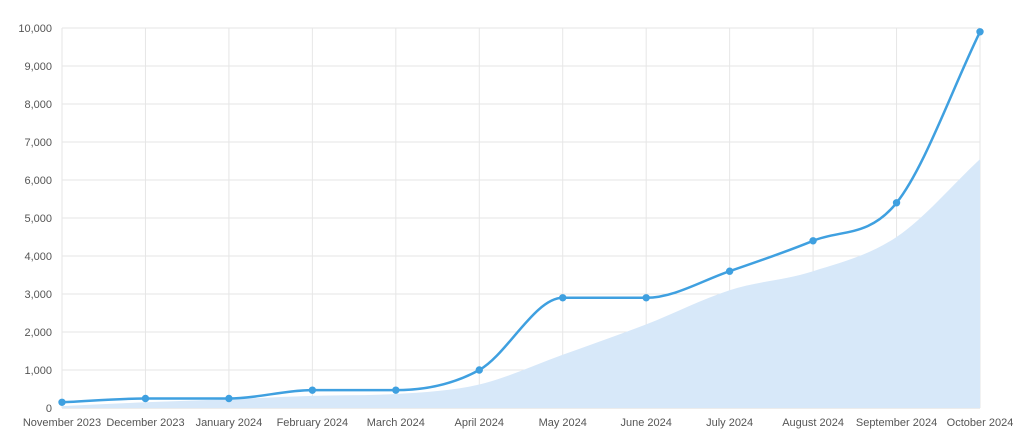 Image resolution: width=1024 pixels, height=438 pixels. Describe the element at coordinates (980, 423) in the screenshot. I see `x-tick-label: October 2024` at that location.